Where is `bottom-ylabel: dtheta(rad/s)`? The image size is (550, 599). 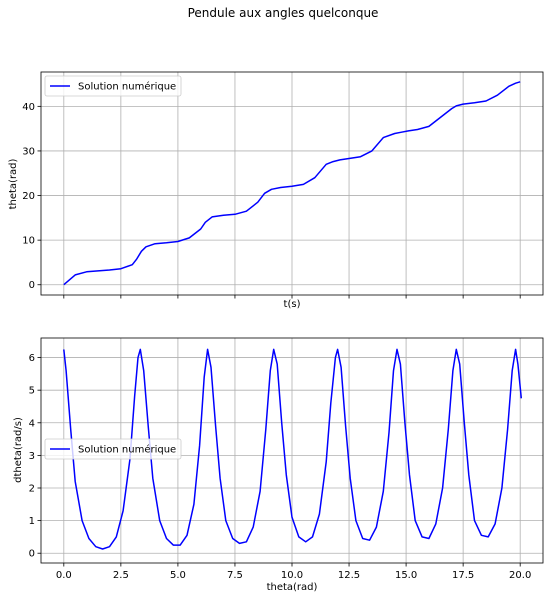
bottom-ylabel: dtheta(rad/s) is located at coordinates (18, 450).